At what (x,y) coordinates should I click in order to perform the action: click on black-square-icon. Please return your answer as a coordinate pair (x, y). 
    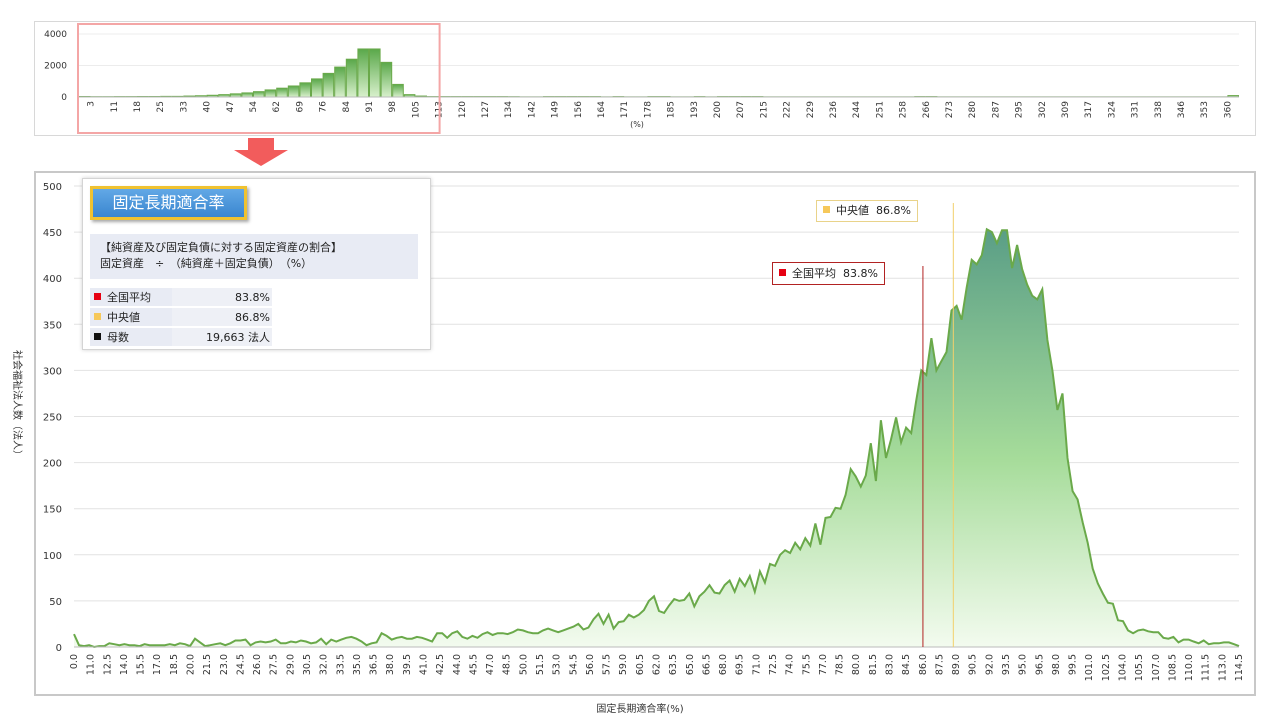
    Looking at the image, I should click on (97, 336).